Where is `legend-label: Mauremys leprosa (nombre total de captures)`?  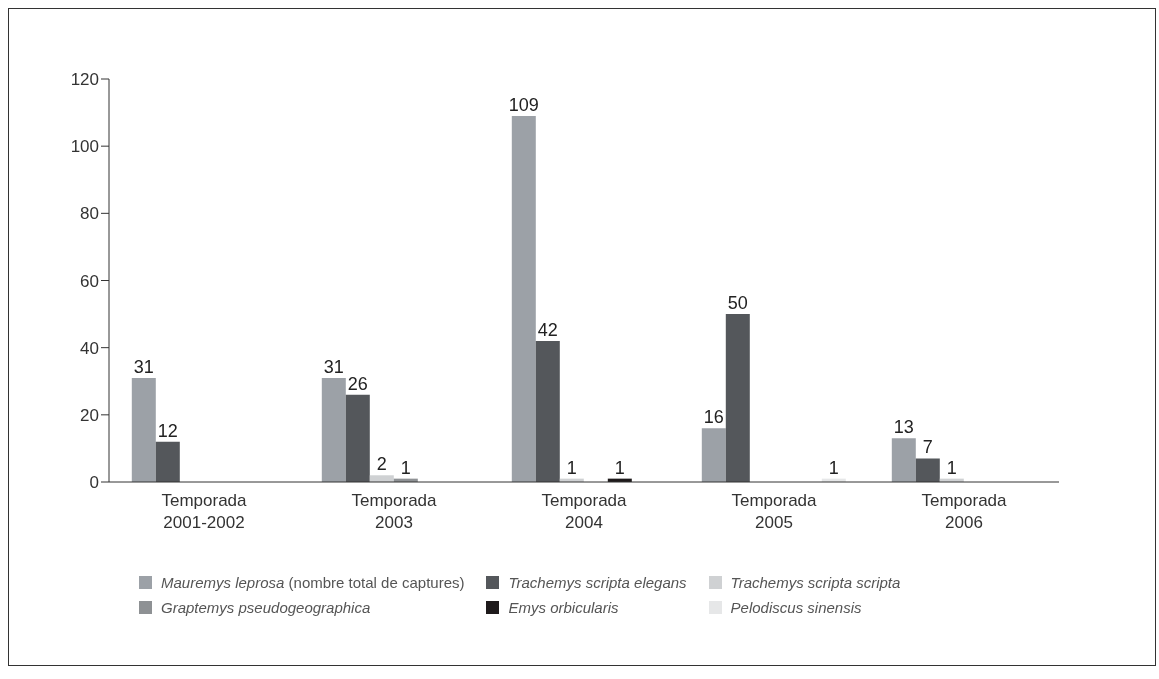 legend-label: Mauremys leprosa (nombre total de captures) is located at coordinates (313, 582).